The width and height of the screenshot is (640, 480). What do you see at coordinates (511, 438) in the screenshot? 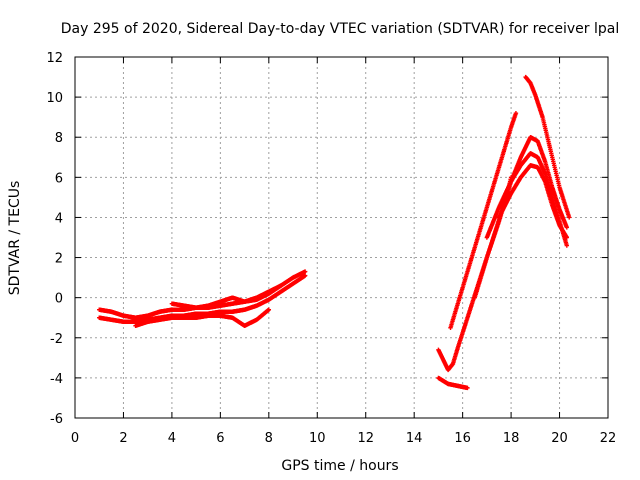
I see `x-tick-label-9: 18` at bounding box center [511, 438].